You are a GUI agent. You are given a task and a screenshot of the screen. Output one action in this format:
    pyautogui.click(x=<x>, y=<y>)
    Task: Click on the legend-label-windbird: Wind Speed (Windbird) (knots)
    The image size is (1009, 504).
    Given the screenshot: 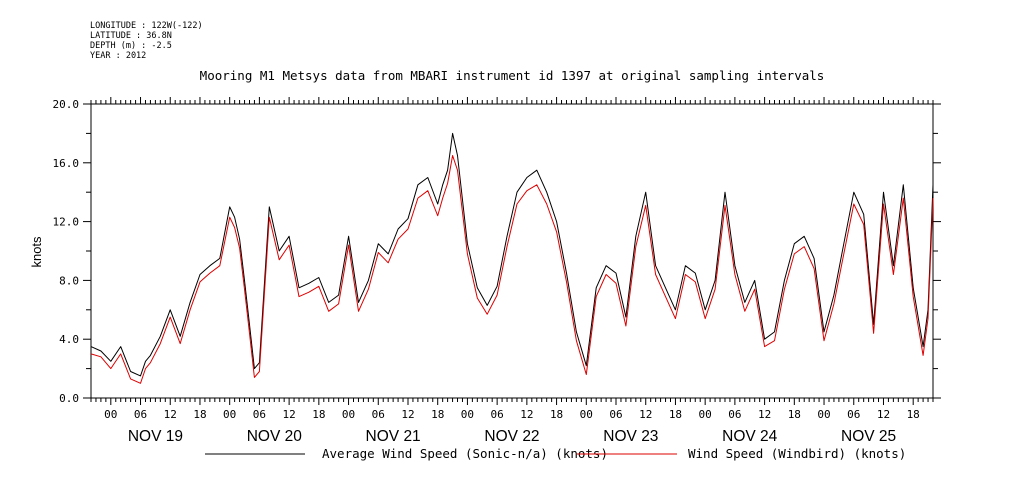 What is the action you would take?
    pyautogui.click(x=797, y=453)
    